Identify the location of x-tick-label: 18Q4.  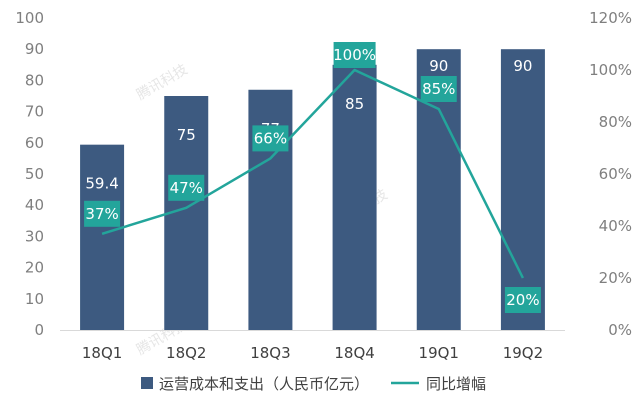
(354, 353).